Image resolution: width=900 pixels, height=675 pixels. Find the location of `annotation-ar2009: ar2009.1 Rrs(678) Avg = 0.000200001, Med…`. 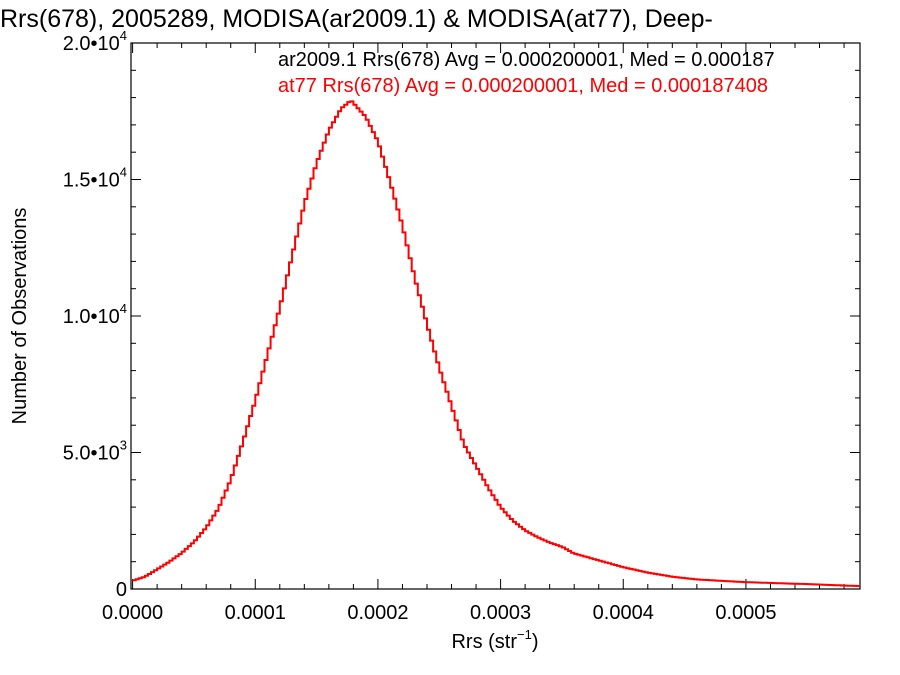

annotation-ar2009: ar2009.1 Rrs(678) Avg = 0.000200001, Med… is located at coordinates (526, 60).